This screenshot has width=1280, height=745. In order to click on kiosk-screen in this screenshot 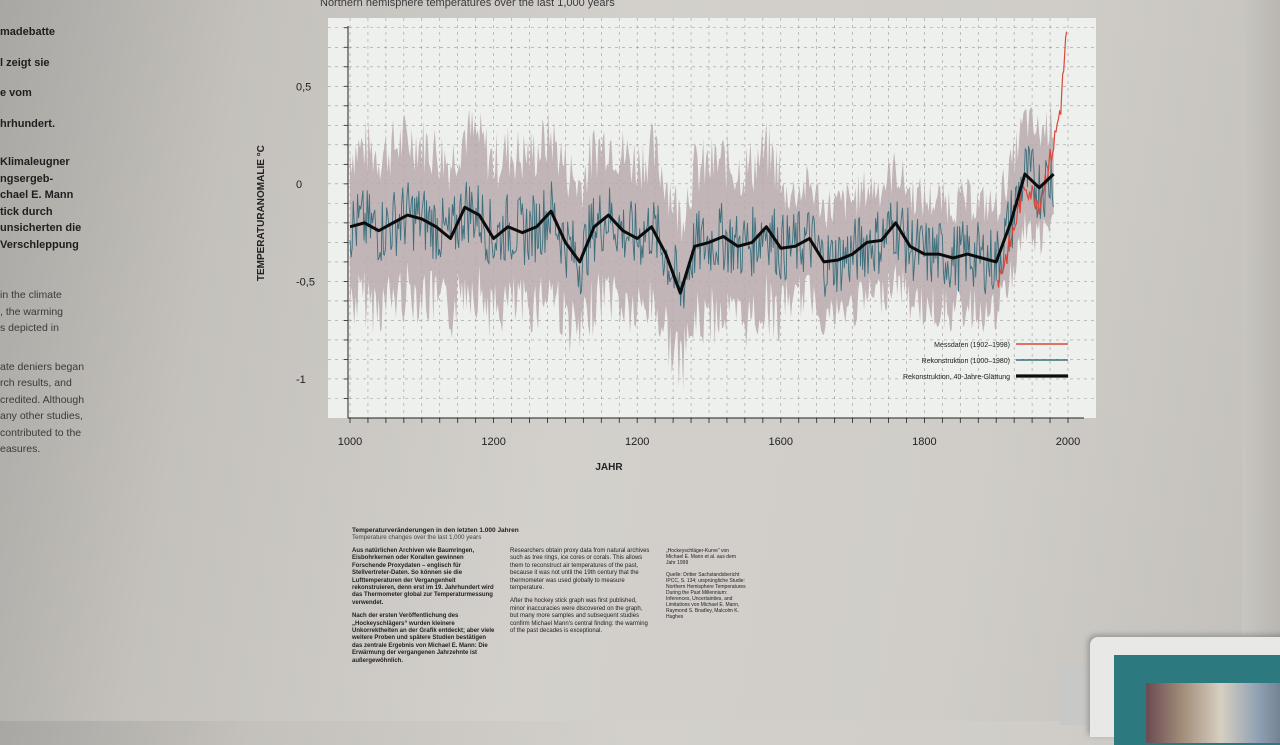, I will do `click(1197, 700)`.